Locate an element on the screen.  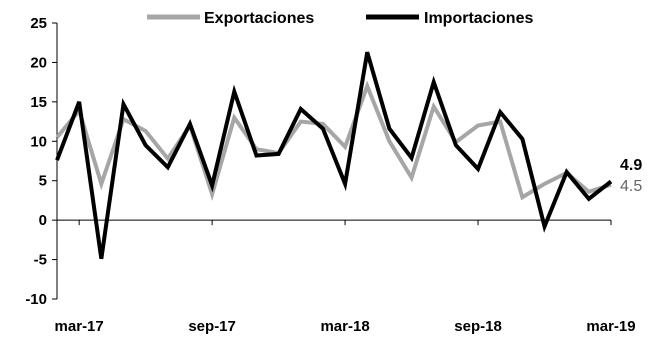
x-tick-label: sep-18 is located at coordinates (478, 326).